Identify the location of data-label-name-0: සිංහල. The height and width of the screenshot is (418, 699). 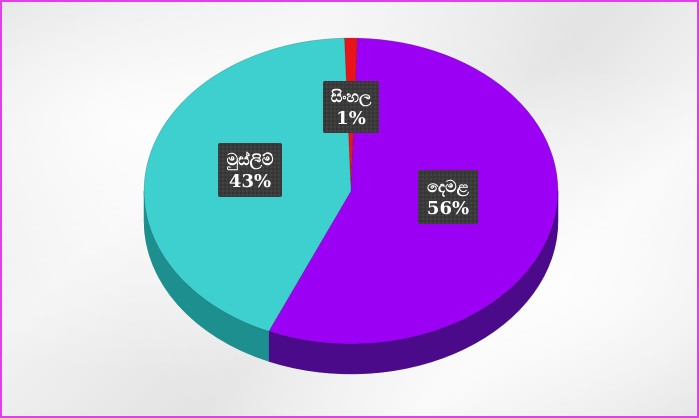
(351, 97).